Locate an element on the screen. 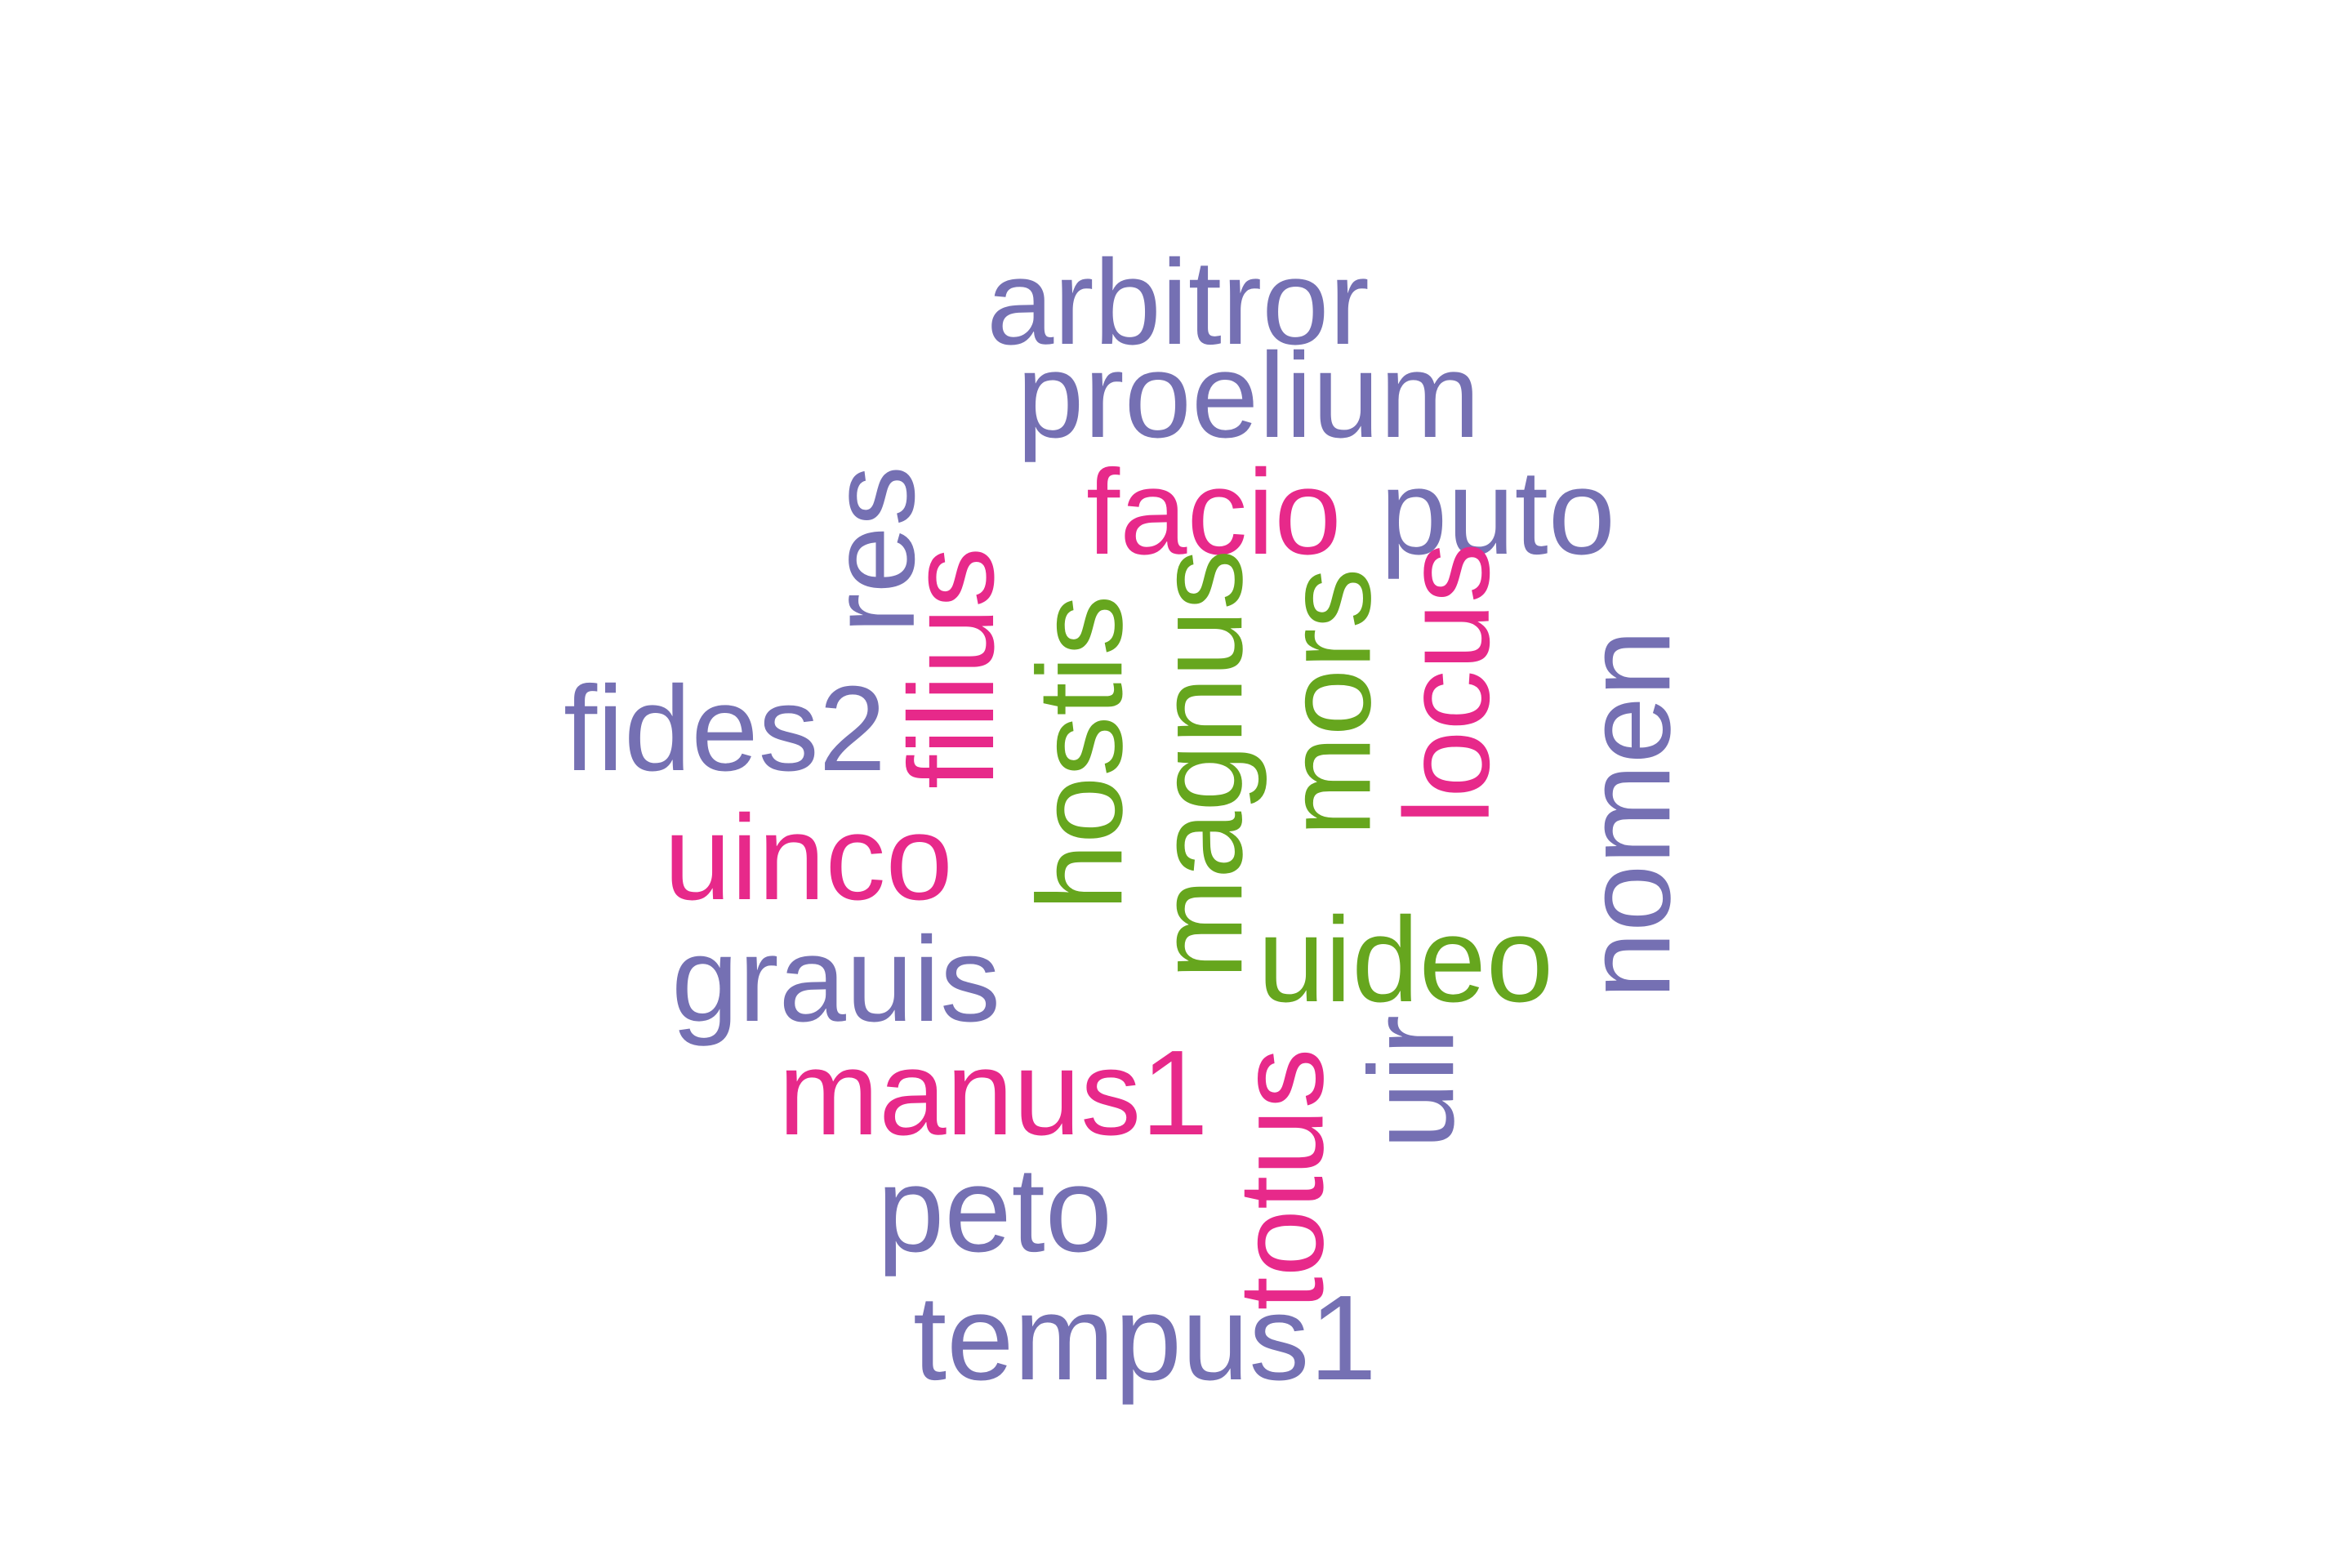 The width and height of the screenshot is (2352, 1568). word-fides2: fides2 is located at coordinates (725, 729).